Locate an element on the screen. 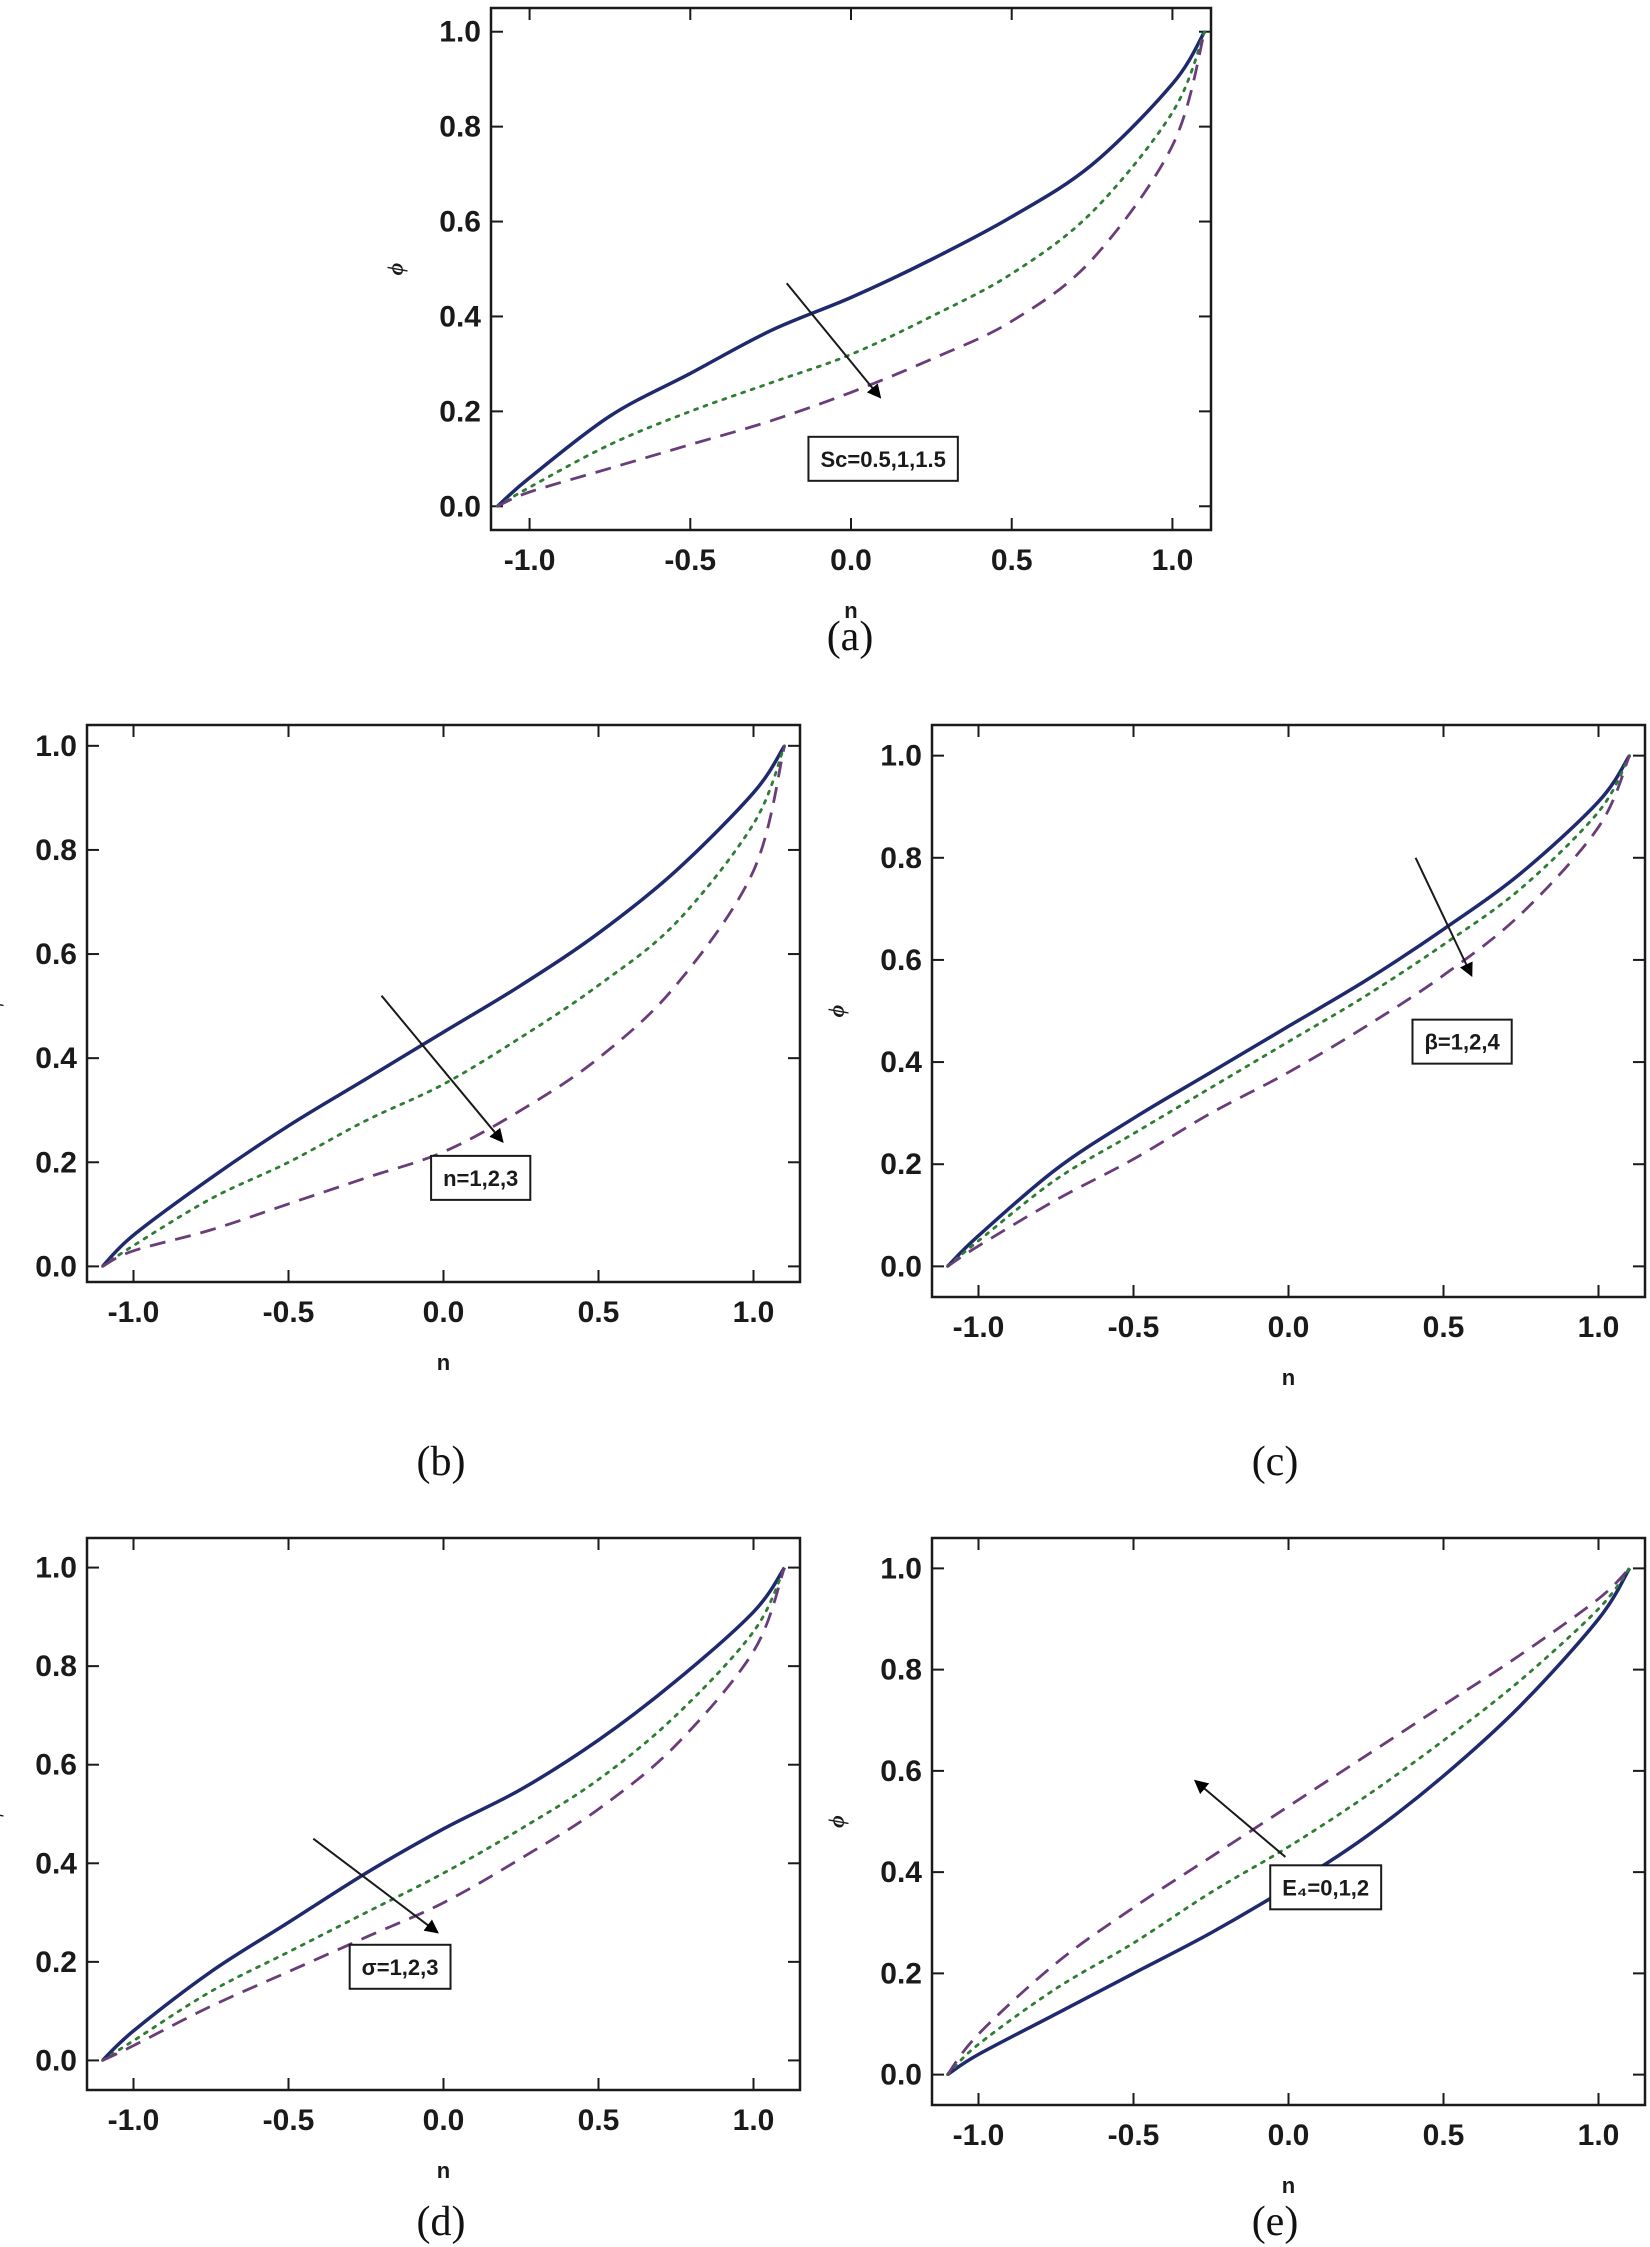  annotation-label: Sc=0.5,1,1.5 is located at coordinates (883, 458).